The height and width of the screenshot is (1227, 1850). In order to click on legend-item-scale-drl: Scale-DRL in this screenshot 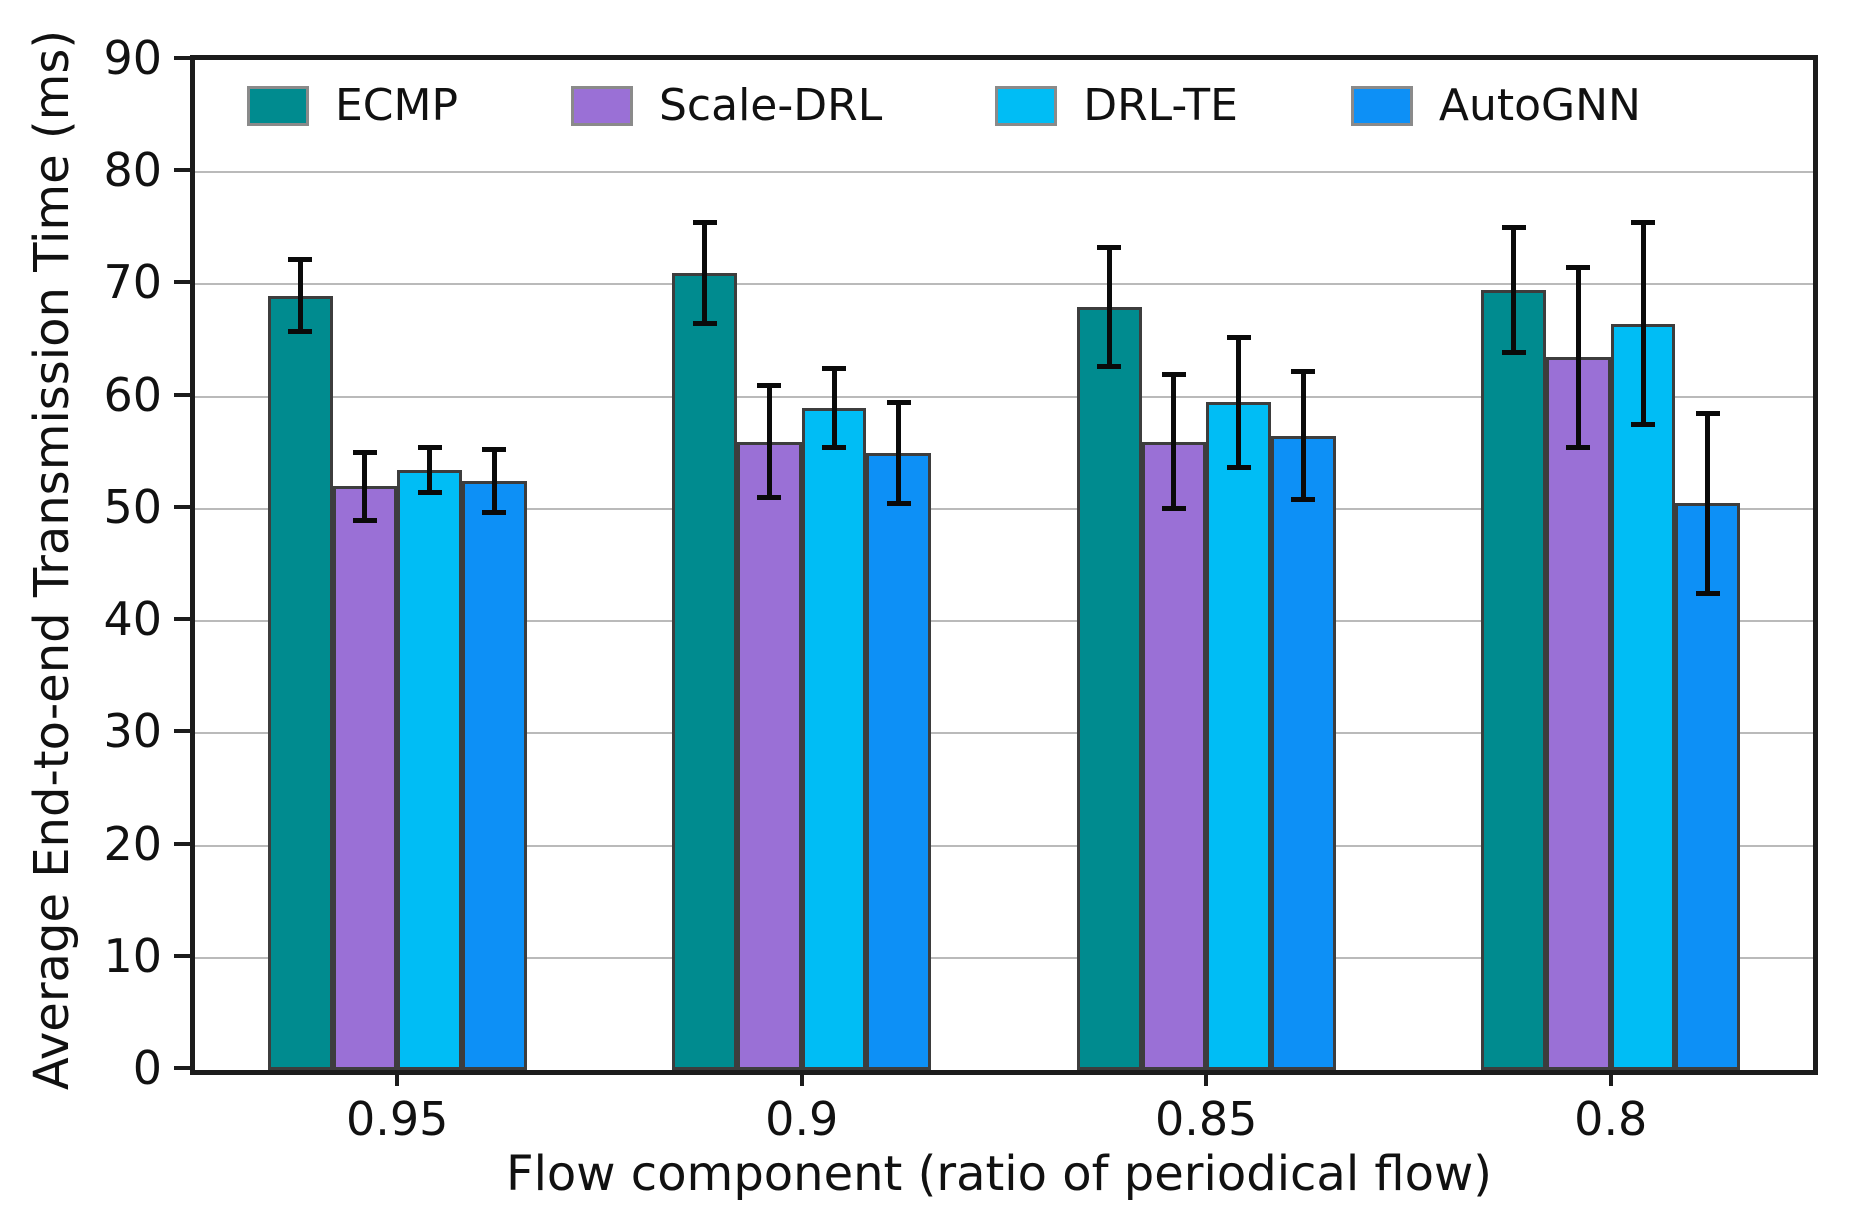, I will do `click(726, 106)`.